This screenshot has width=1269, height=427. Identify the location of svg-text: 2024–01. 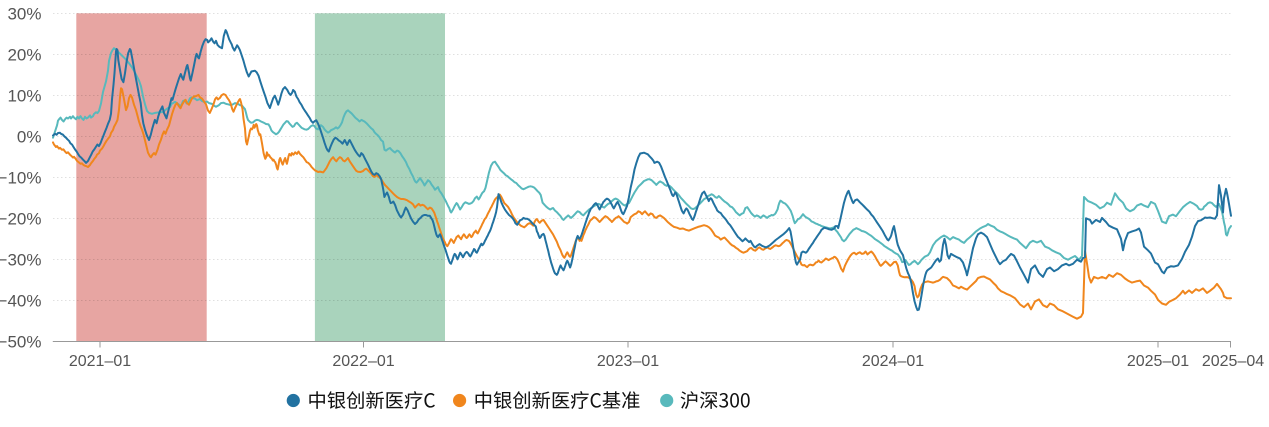
(893, 361).